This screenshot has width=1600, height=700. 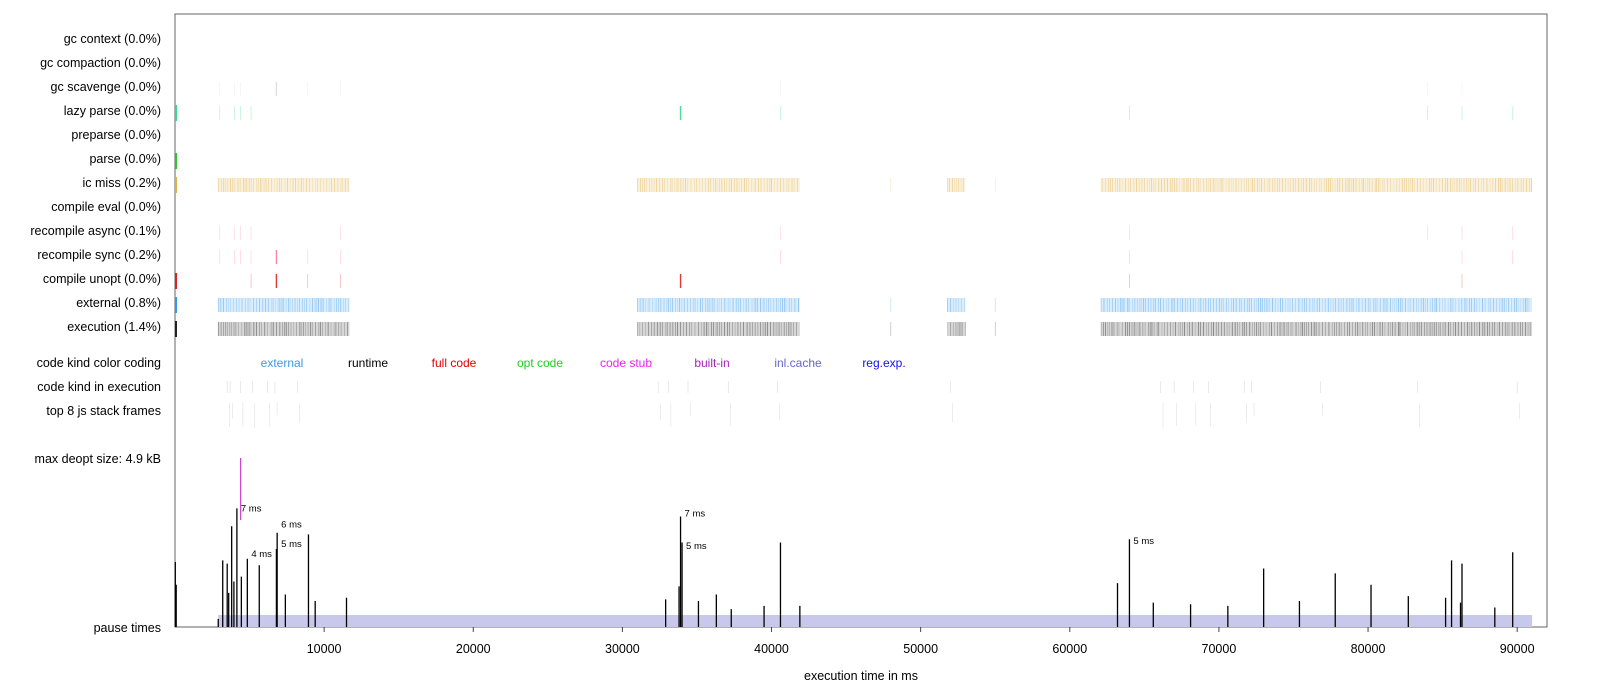 I want to click on x-tick-label: 20000, so click(x=473, y=649).